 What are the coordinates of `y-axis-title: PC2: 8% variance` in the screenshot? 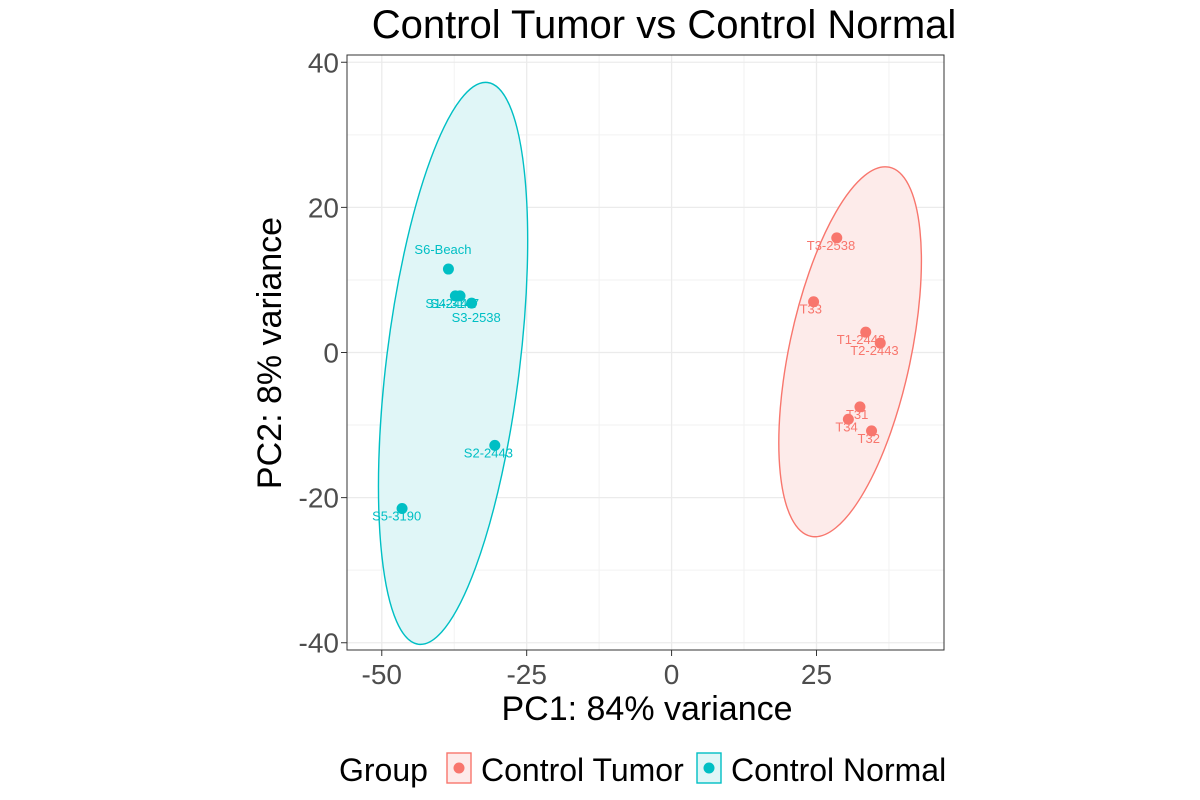 It's located at (270, 353).